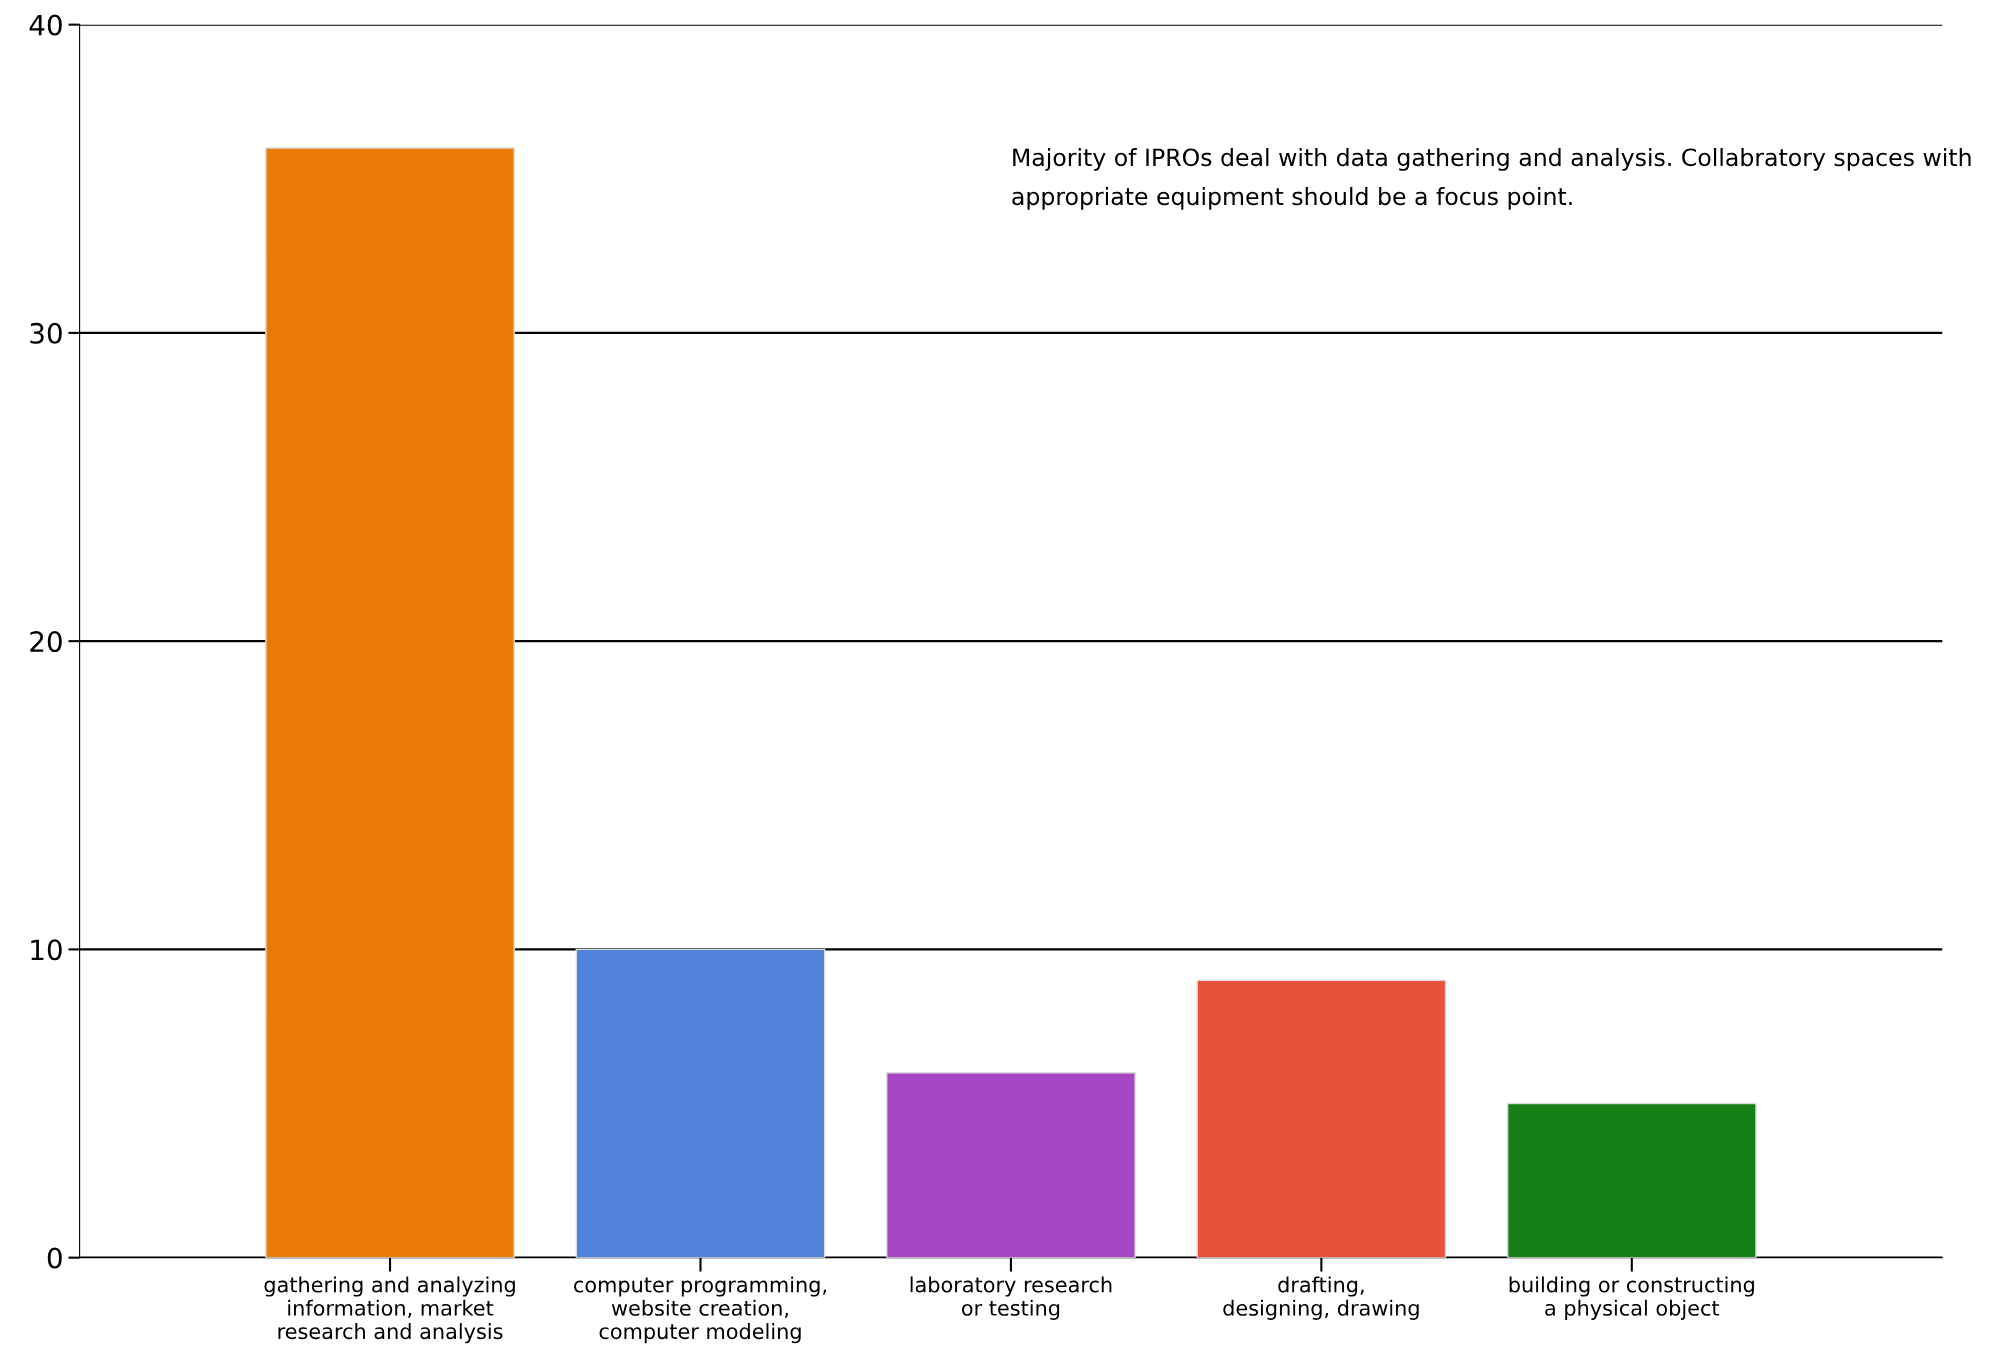 This screenshot has height=1370, width=1990. Describe the element at coordinates (389, 1310) in the screenshot. I see `x-tick-label: gathering and analyzing information, market research and analysis` at that location.